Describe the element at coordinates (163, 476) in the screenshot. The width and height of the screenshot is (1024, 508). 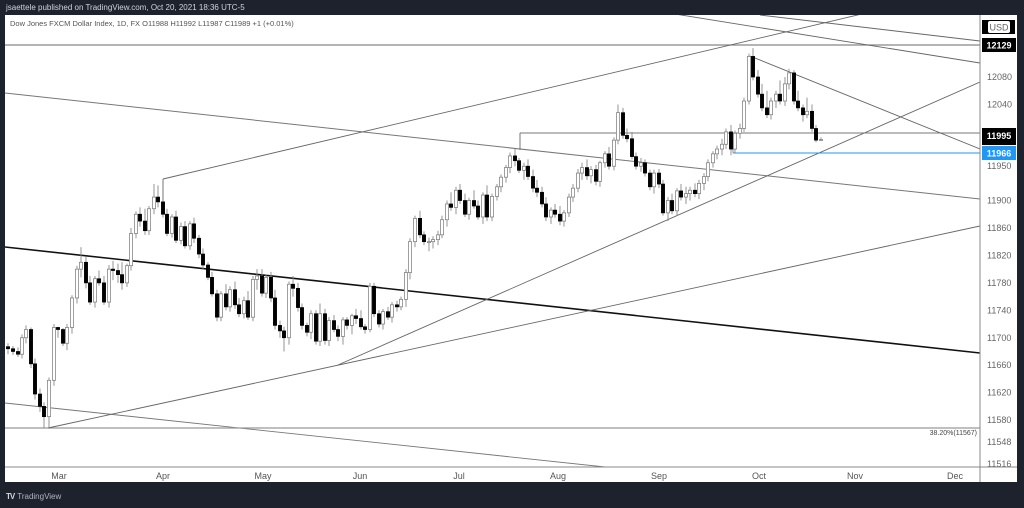
I see `time-tick: Apr` at that location.